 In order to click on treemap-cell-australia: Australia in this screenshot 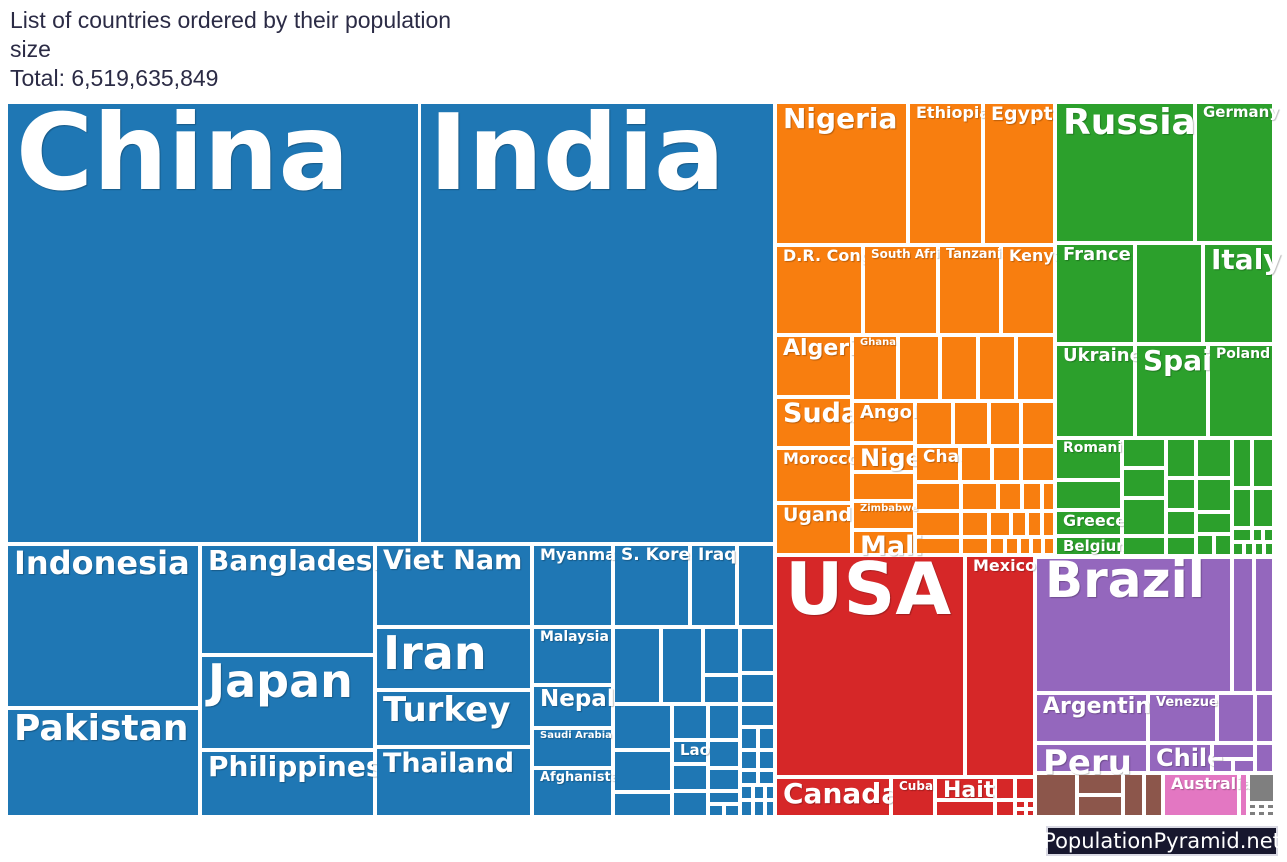, I will do `click(1208, 795)`.